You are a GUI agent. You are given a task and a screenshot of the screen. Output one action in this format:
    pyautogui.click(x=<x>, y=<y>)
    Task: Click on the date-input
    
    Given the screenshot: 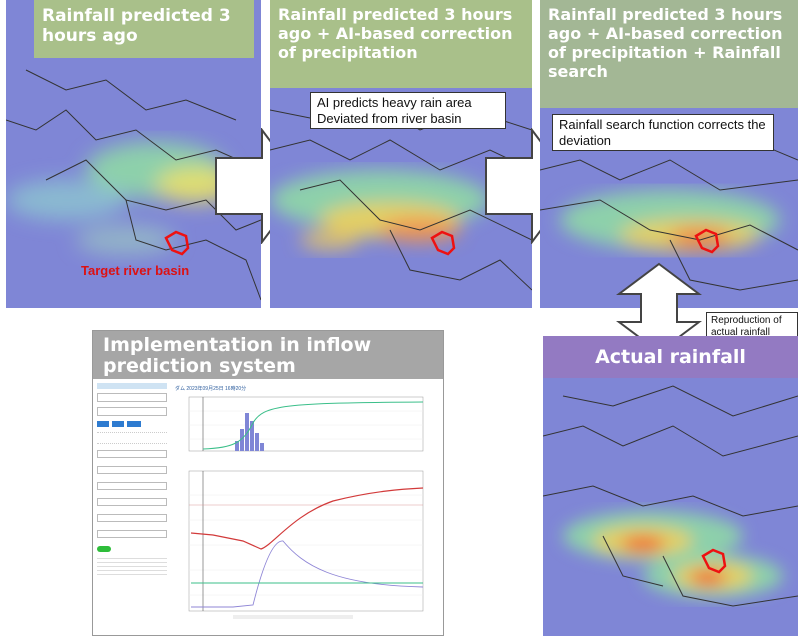 What is the action you would take?
    pyautogui.click(x=132, y=411)
    